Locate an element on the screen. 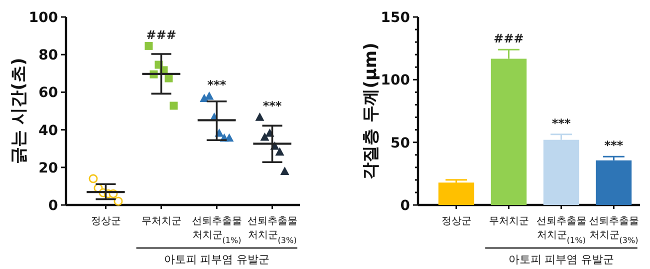 Image resolution: width=650 pixels, height=269 pixels. y-axis-title: 각질층 두께(μm) is located at coordinates (371, 111).